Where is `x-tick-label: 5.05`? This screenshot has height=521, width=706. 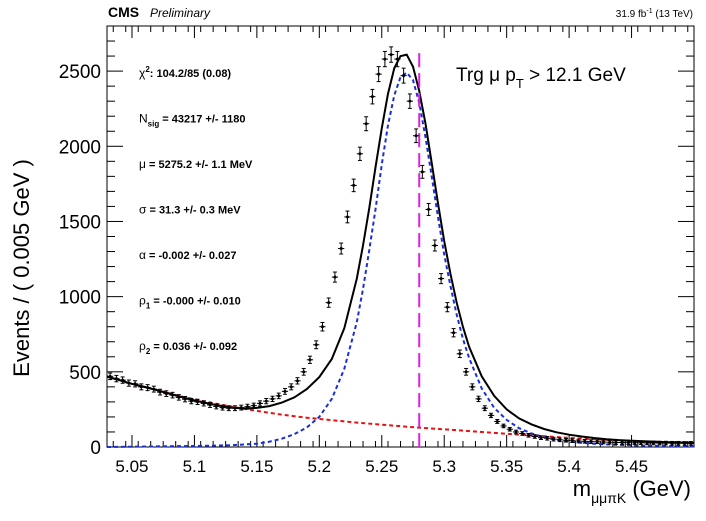 x-tick-label: 5.05 is located at coordinates (131, 466).